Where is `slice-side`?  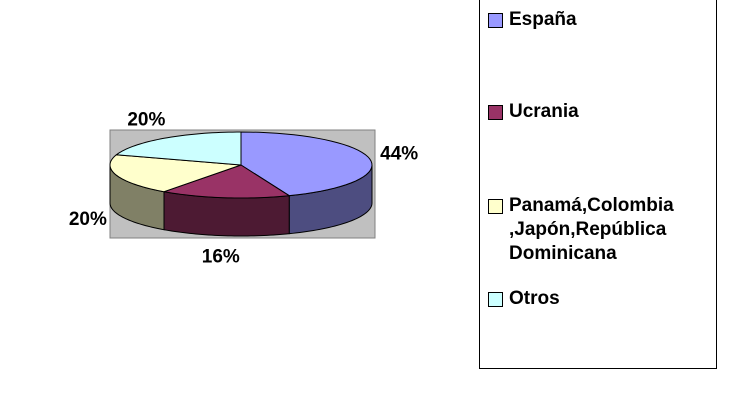
slice-side is located at coordinates (226, 214).